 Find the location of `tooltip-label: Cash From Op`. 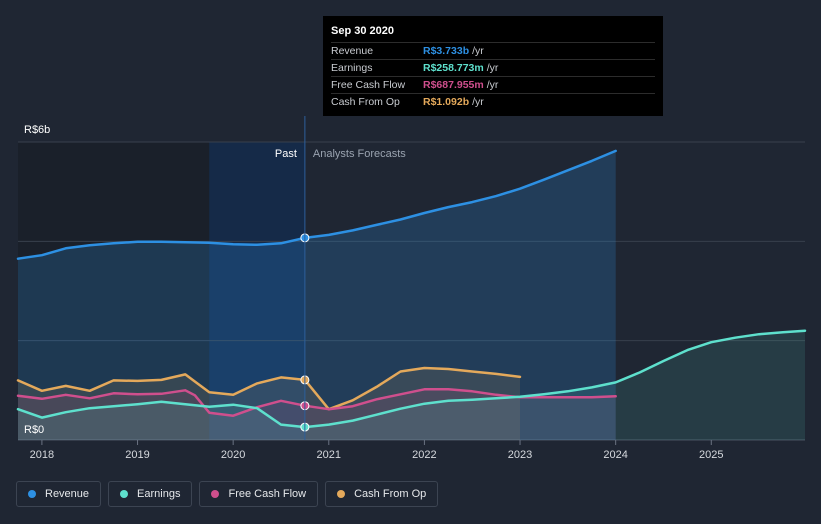

tooltip-label: Cash From Op is located at coordinates (365, 102).